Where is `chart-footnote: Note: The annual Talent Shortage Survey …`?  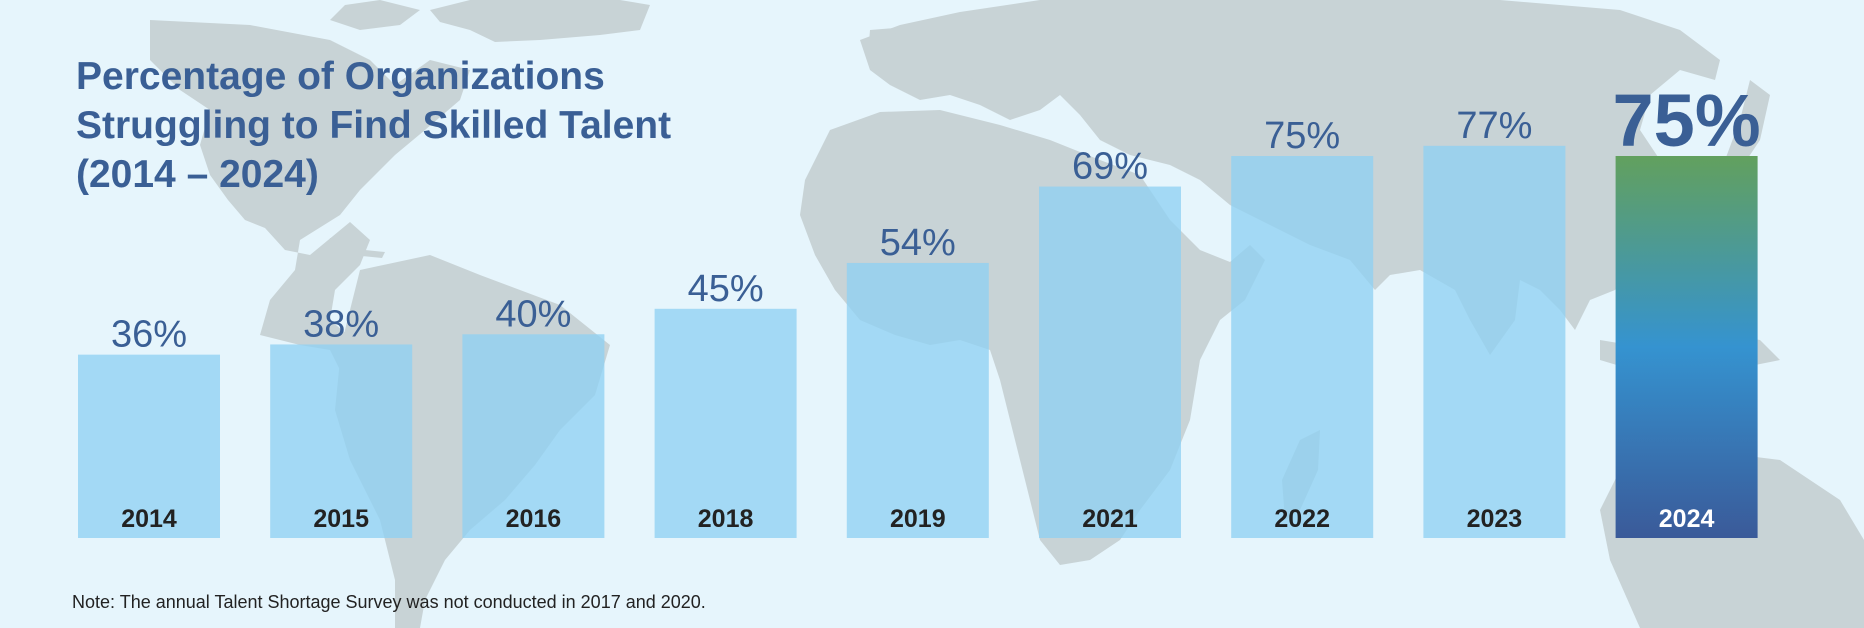
chart-footnote: Note: The annual Talent Shortage Survey … is located at coordinates (389, 602).